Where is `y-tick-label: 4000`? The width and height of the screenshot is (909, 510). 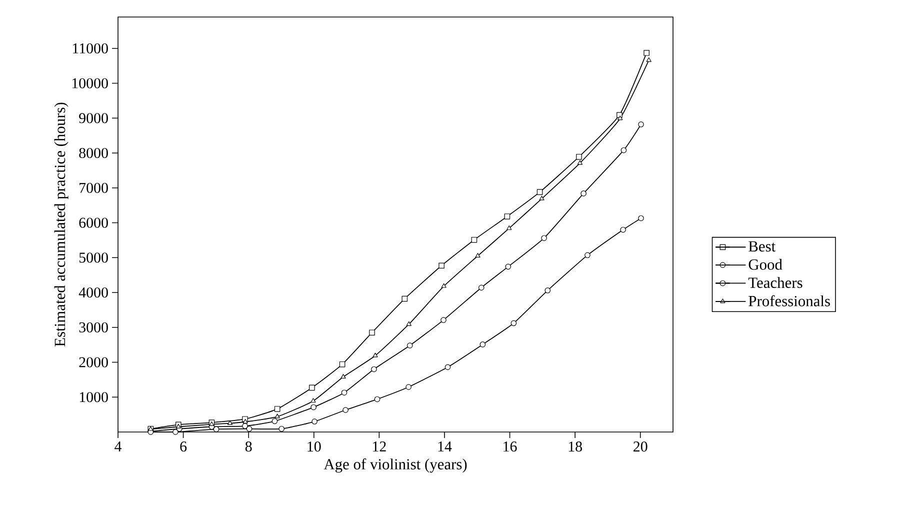 y-tick-label: 4000 is located at coordinates (93, 292).